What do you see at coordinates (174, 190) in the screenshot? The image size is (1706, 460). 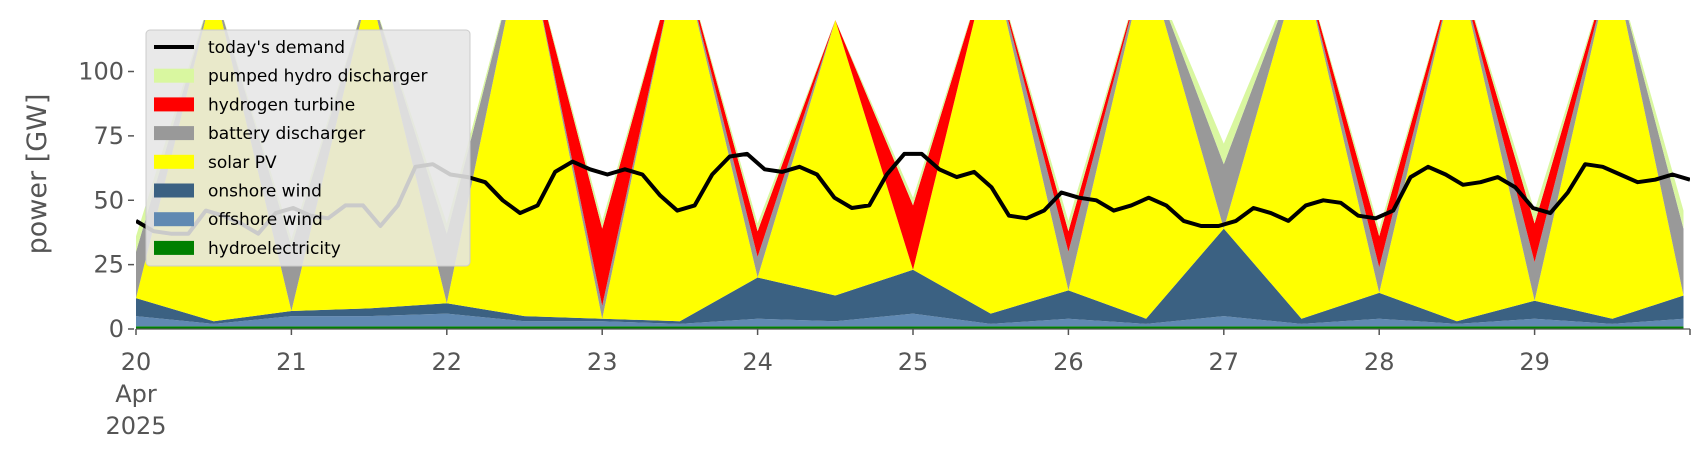 I see `legend-swatch-onshore-wind` at bounding box center [174, 190].